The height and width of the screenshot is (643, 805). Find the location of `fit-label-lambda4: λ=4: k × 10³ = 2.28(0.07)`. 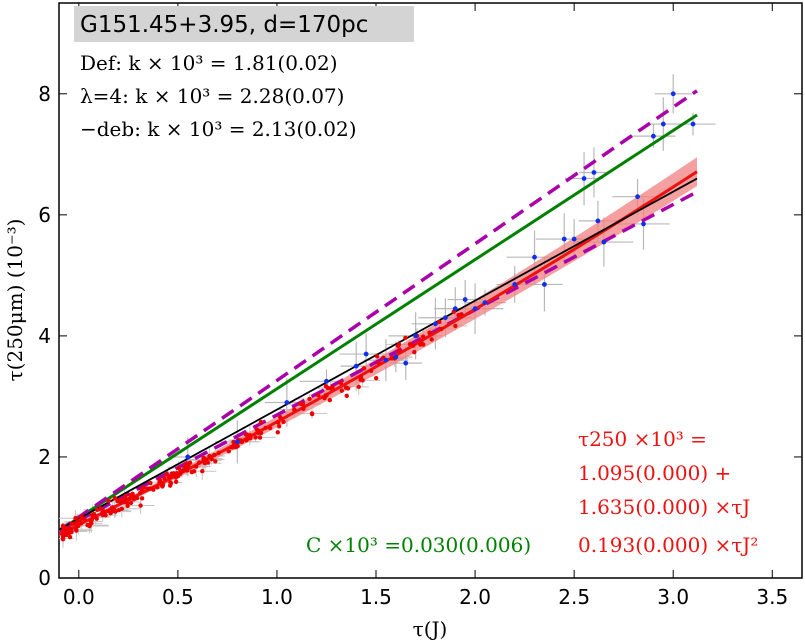

fit-label-lambda4: λ=4: k × 10³ = 2.28(0.07) is located at coordinates (212, 96).